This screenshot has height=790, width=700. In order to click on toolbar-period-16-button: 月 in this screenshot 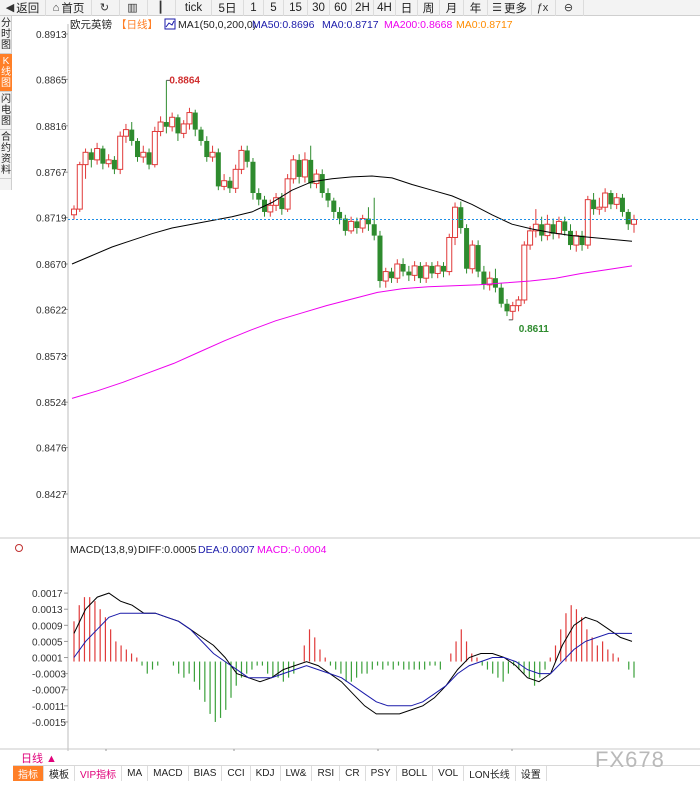, I will do `click(452, 8)`.